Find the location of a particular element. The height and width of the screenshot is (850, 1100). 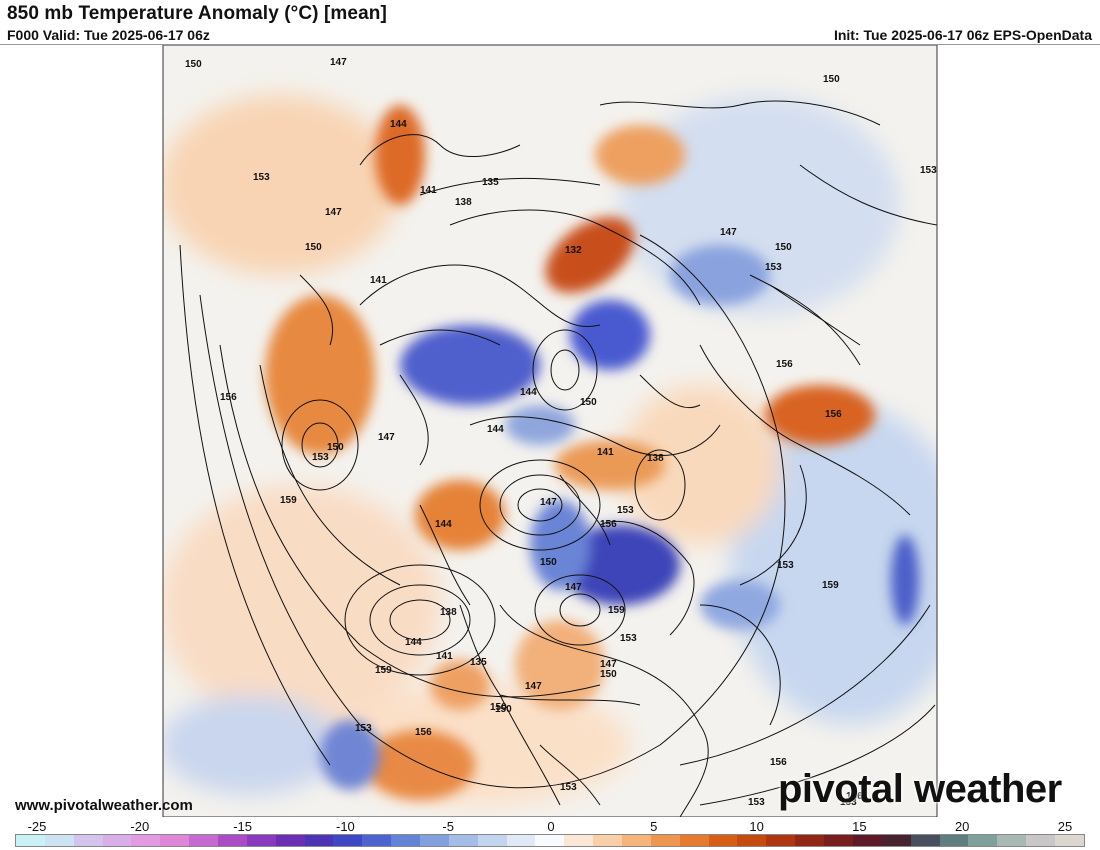

contour-label: 132 is located at coordinates (573, 250).